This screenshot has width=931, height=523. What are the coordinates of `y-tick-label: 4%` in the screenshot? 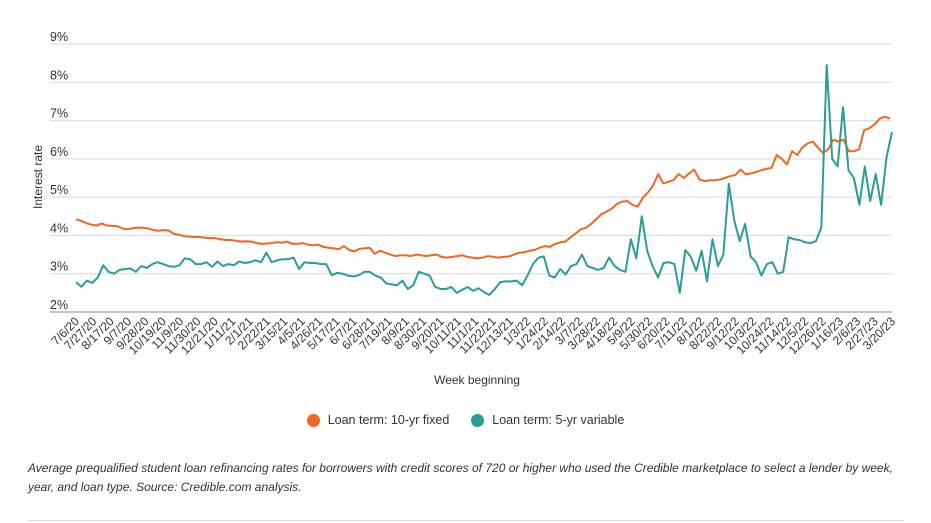 It's located at (59, 228).